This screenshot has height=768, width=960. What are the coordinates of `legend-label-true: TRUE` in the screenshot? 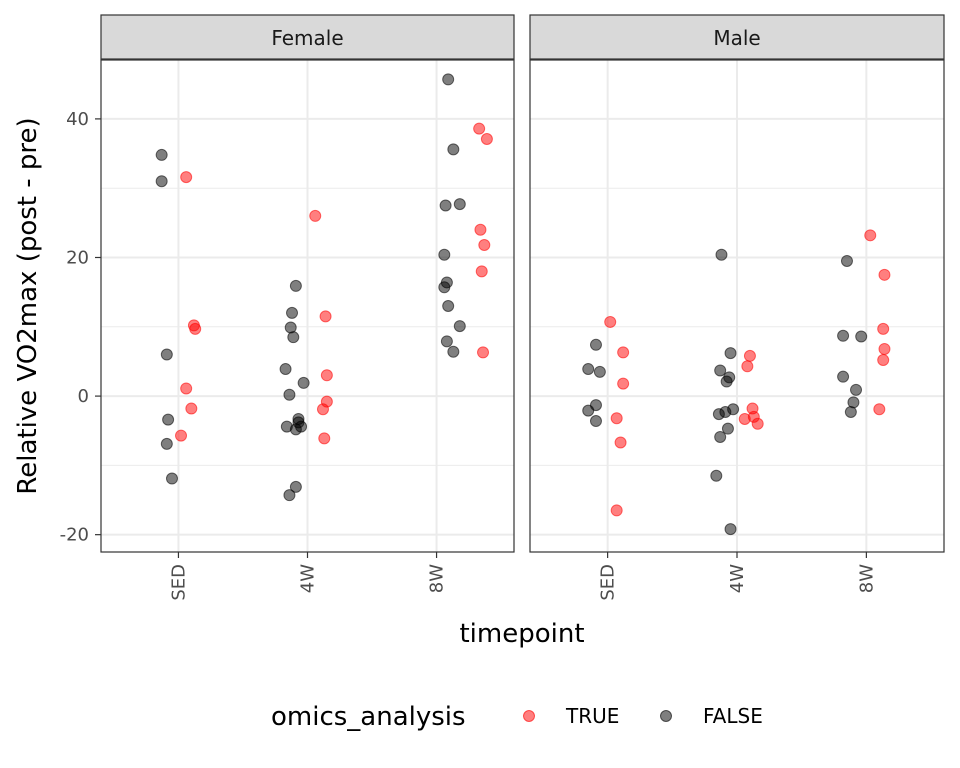 It's located at (592, 716).